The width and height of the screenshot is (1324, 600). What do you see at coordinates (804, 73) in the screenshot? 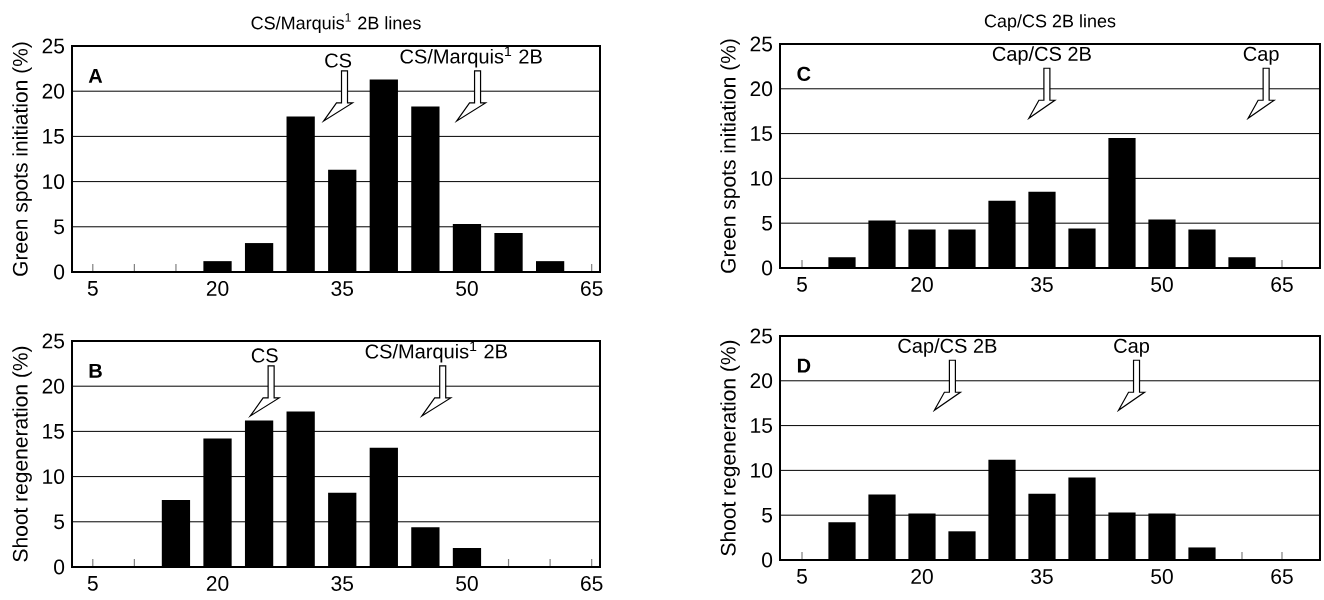
I see `annotation: C` at bounding box center [804, 73].